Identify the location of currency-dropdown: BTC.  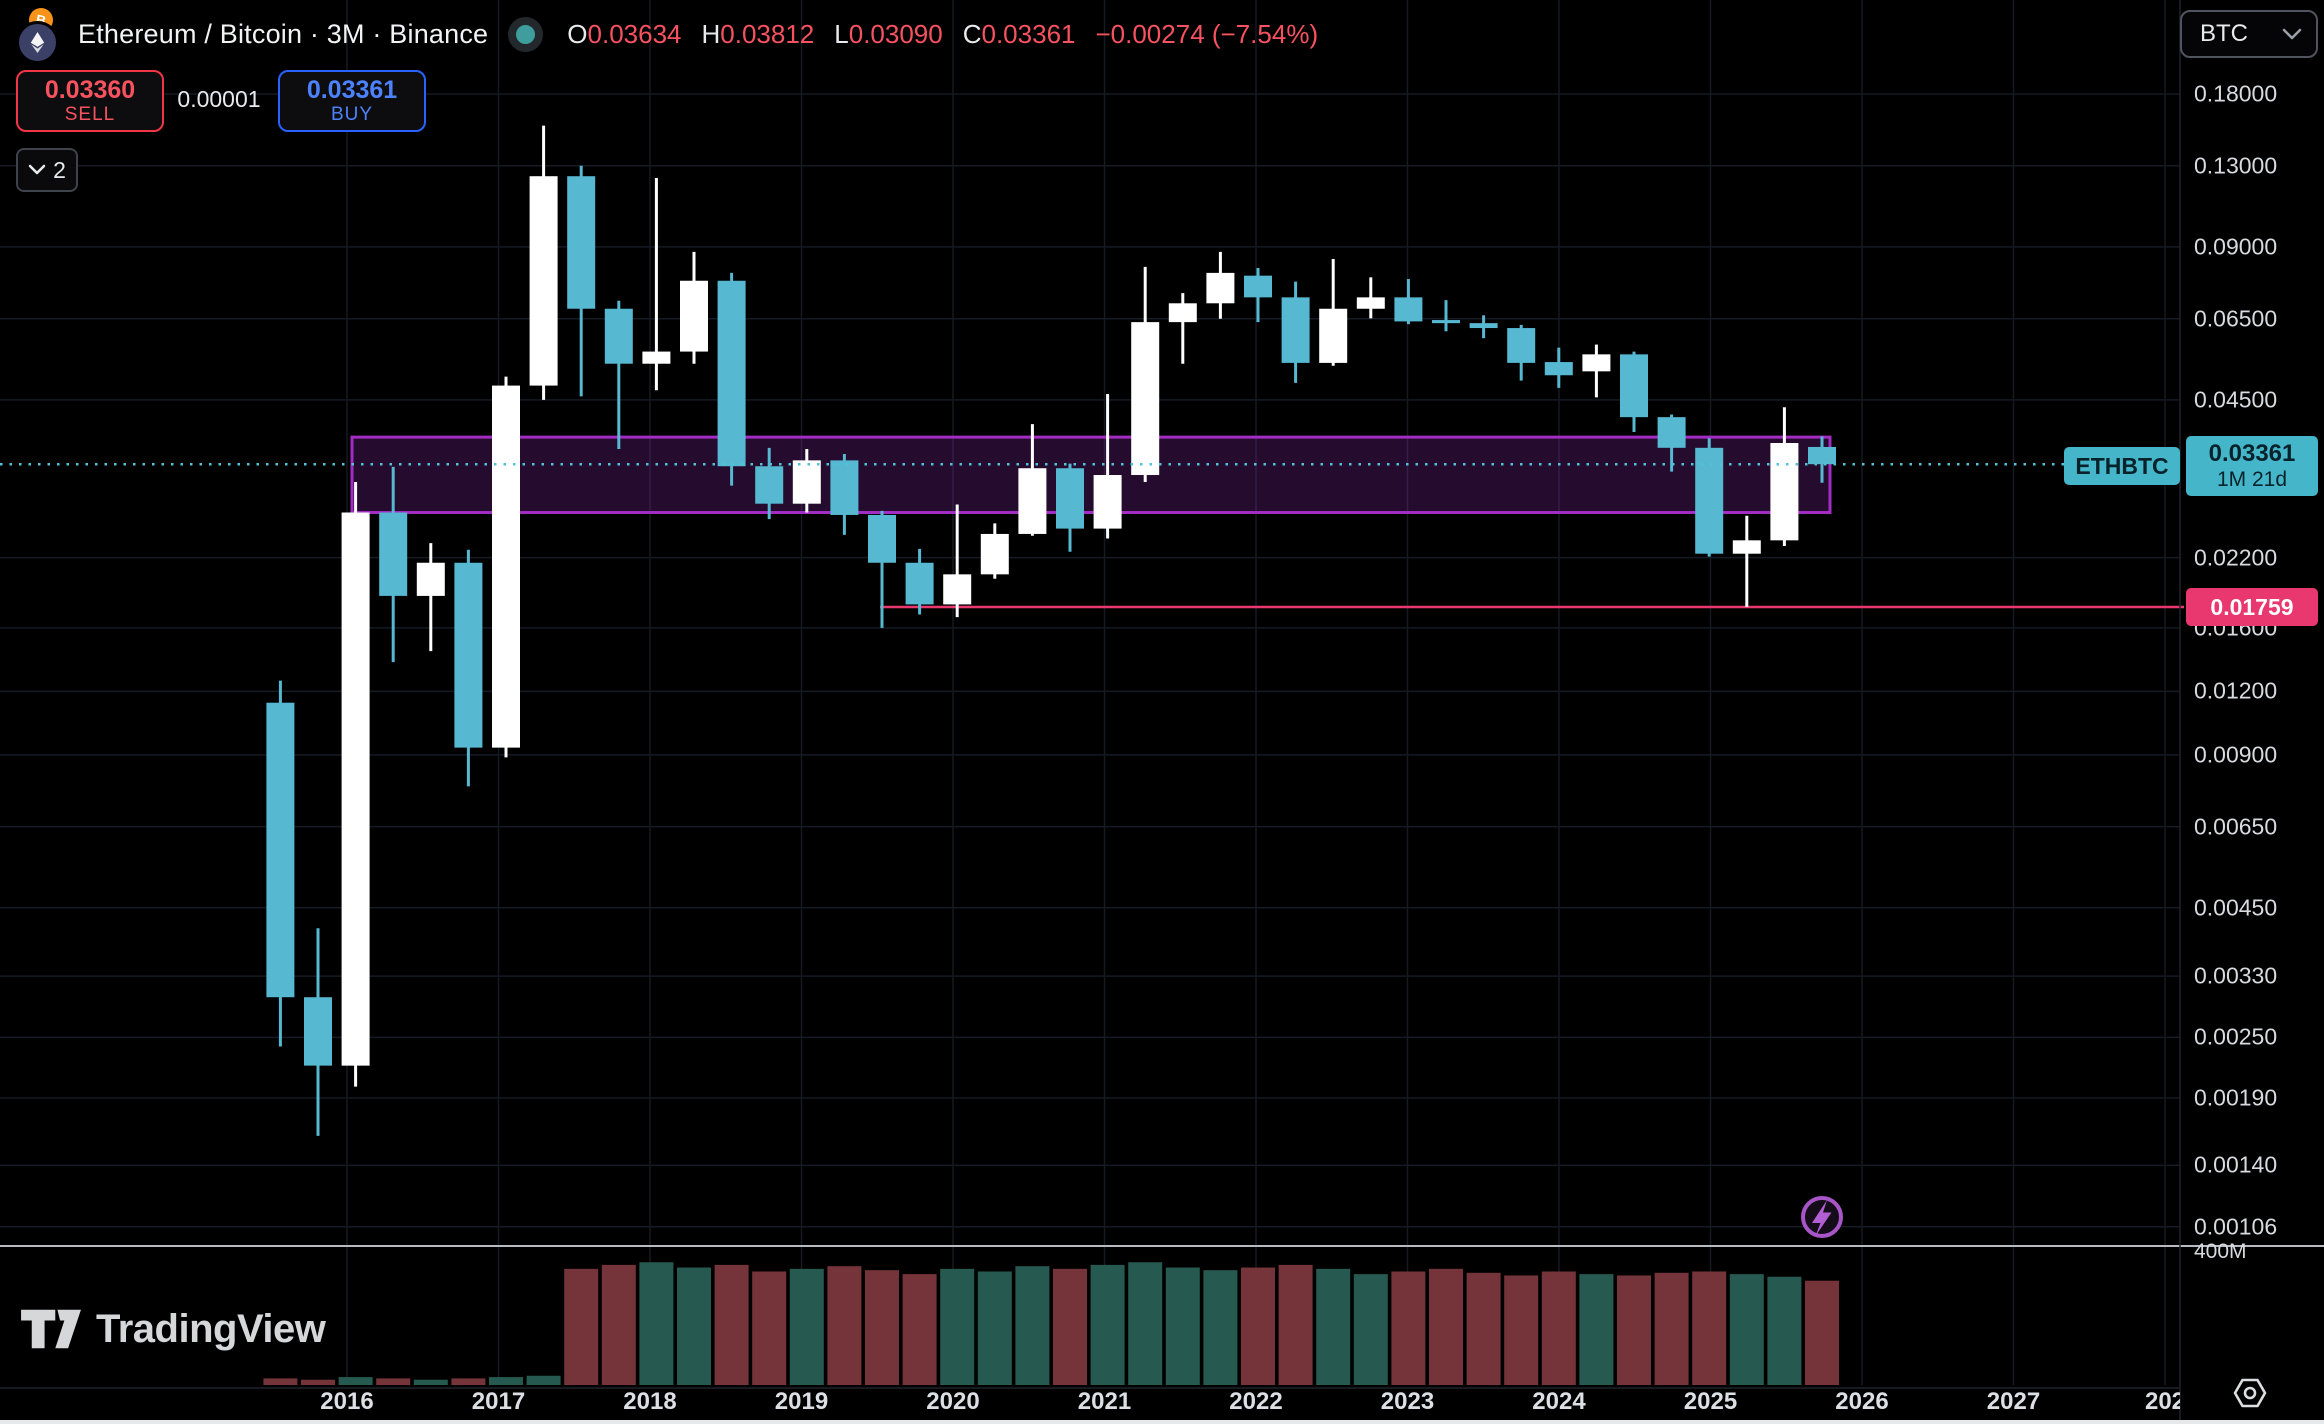
(2249, 34).